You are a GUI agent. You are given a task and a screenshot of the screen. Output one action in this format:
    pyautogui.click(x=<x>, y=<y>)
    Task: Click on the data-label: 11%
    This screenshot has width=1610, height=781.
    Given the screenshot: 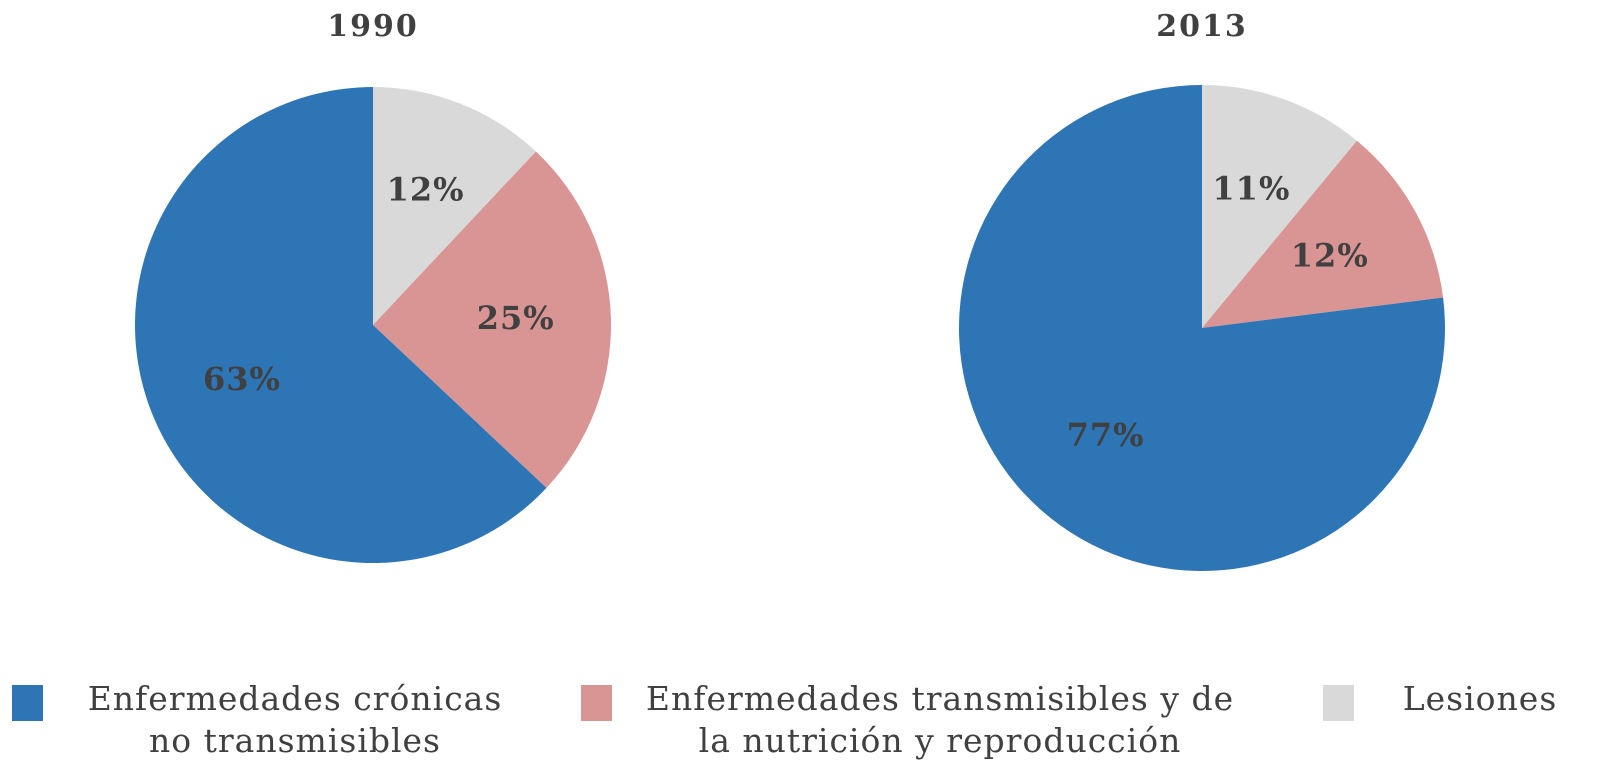 What is the action you would take?
    pyautogui.click(x=1251, y=188)
    